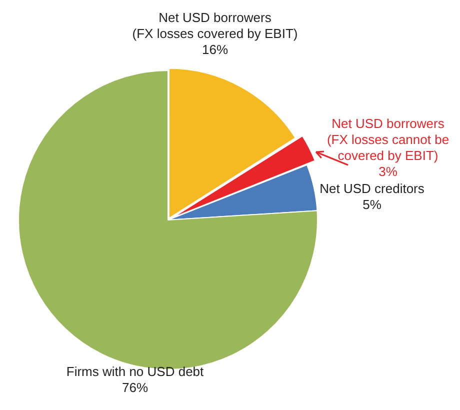 Image resolution: width=460 pixels, height=410 pixels. Describe the element at coordinates (372, 188) in the screenshot. I see `slice-label: Net USD creditors` at that location.